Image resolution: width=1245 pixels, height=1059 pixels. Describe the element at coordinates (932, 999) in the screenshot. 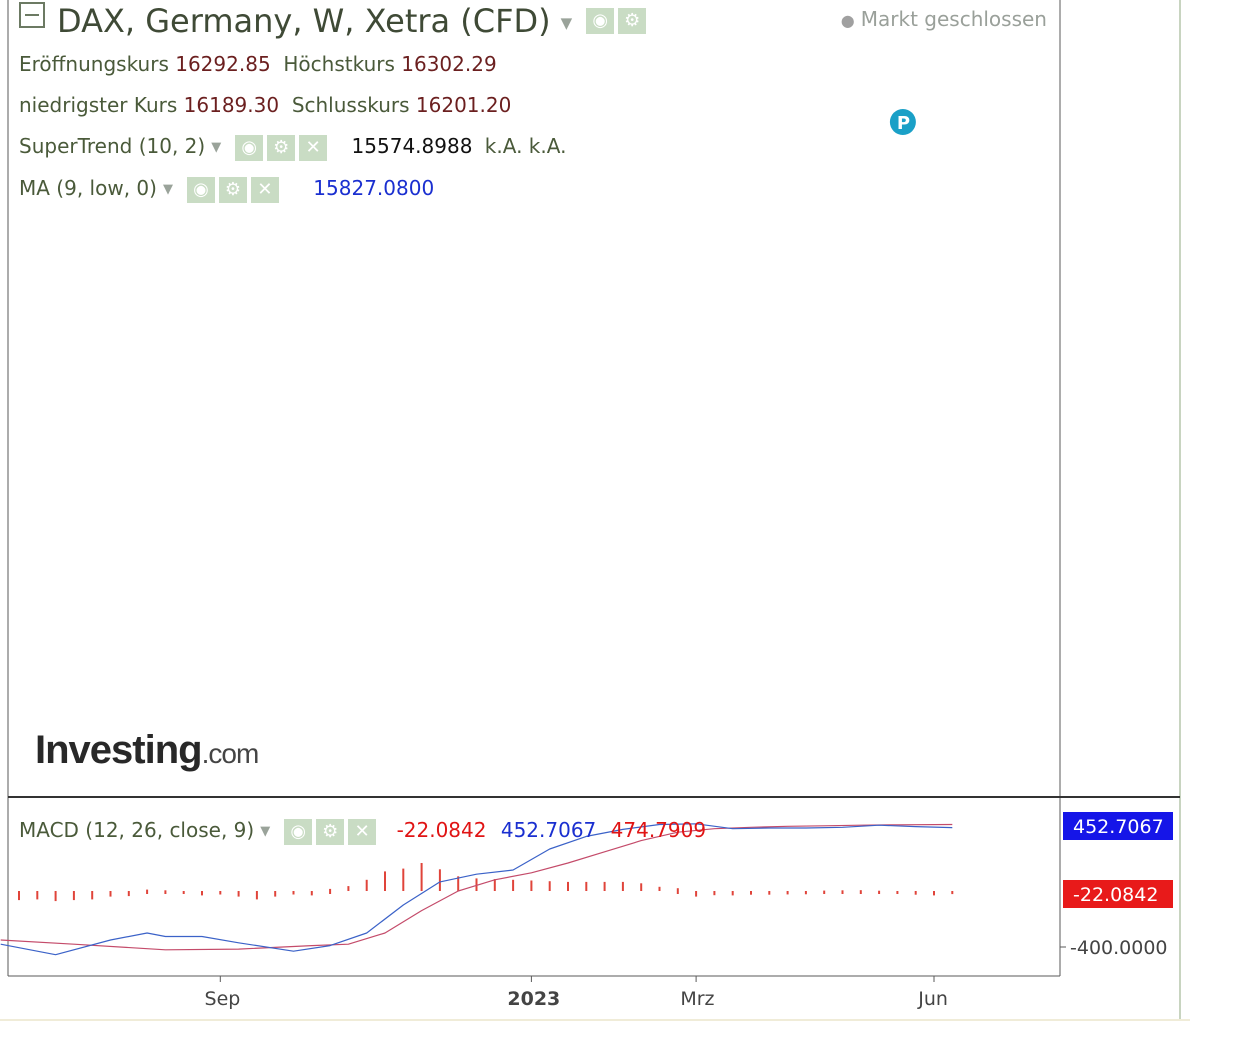

I see `x-tick-label: Jun` at that location.